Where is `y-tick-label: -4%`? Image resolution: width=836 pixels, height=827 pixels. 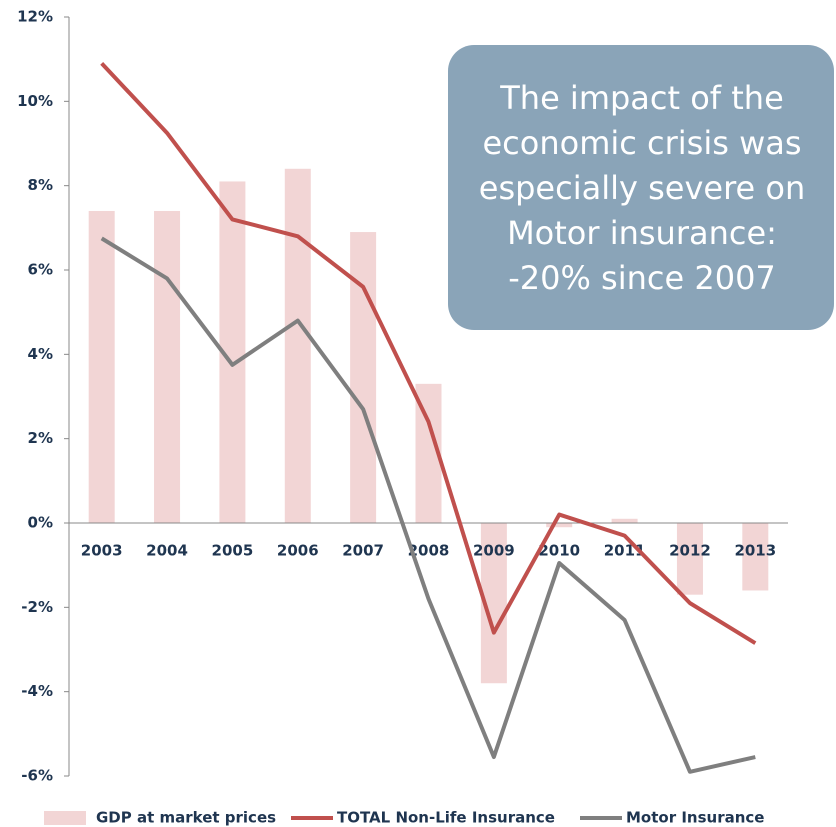 y-tick-label: -4% is located at coordinates (37, 691).